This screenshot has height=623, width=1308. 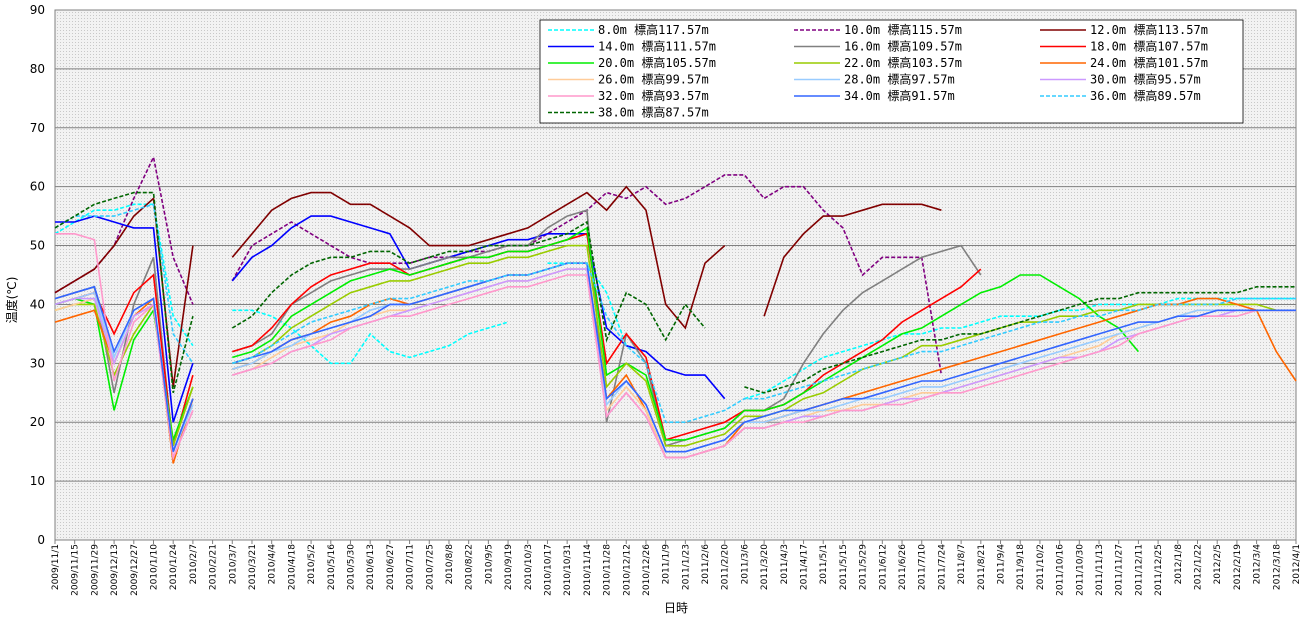 What do you see at coordinates (41, 540) in the screenshot?
I see `y-tick-label: 0` at bounding box center [41, 540].